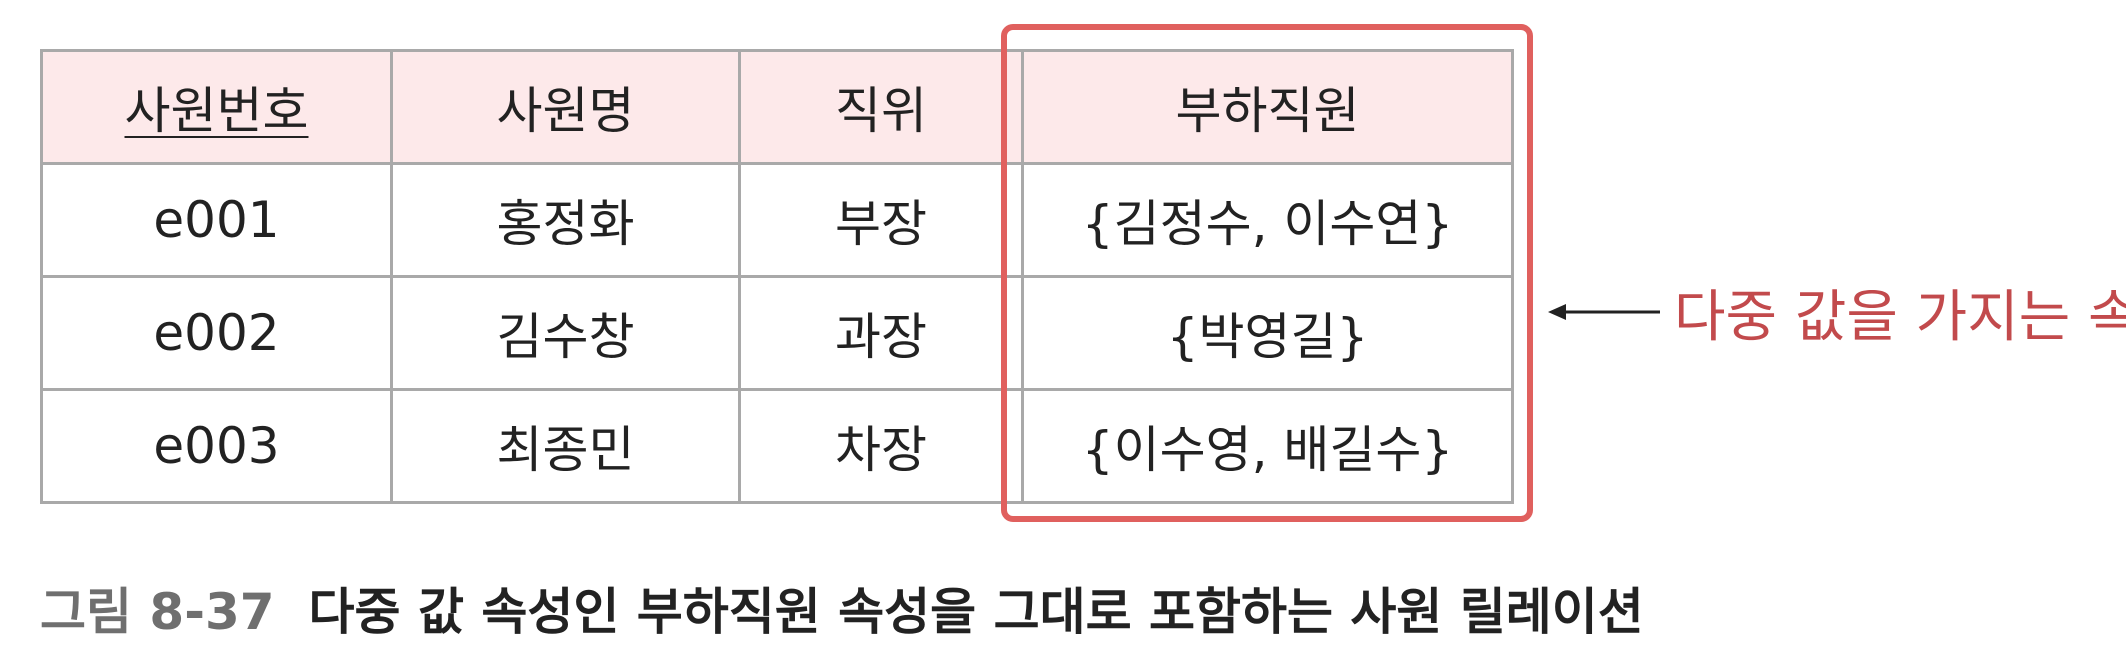  What do you see at coordinates (1267, 446) in the screenshot?
I see `cell-subordinates: {이수영, 배길수}` at bounding box center [1267, 446].